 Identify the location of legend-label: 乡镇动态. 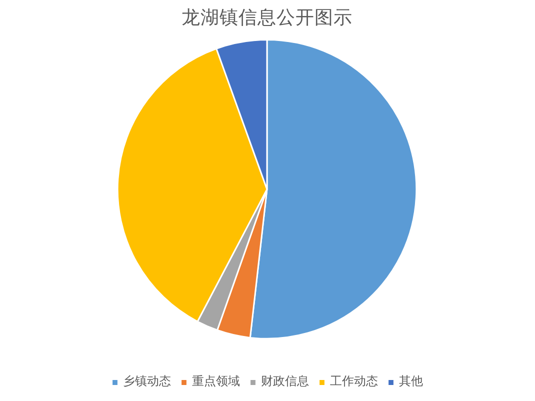
(147, 381).